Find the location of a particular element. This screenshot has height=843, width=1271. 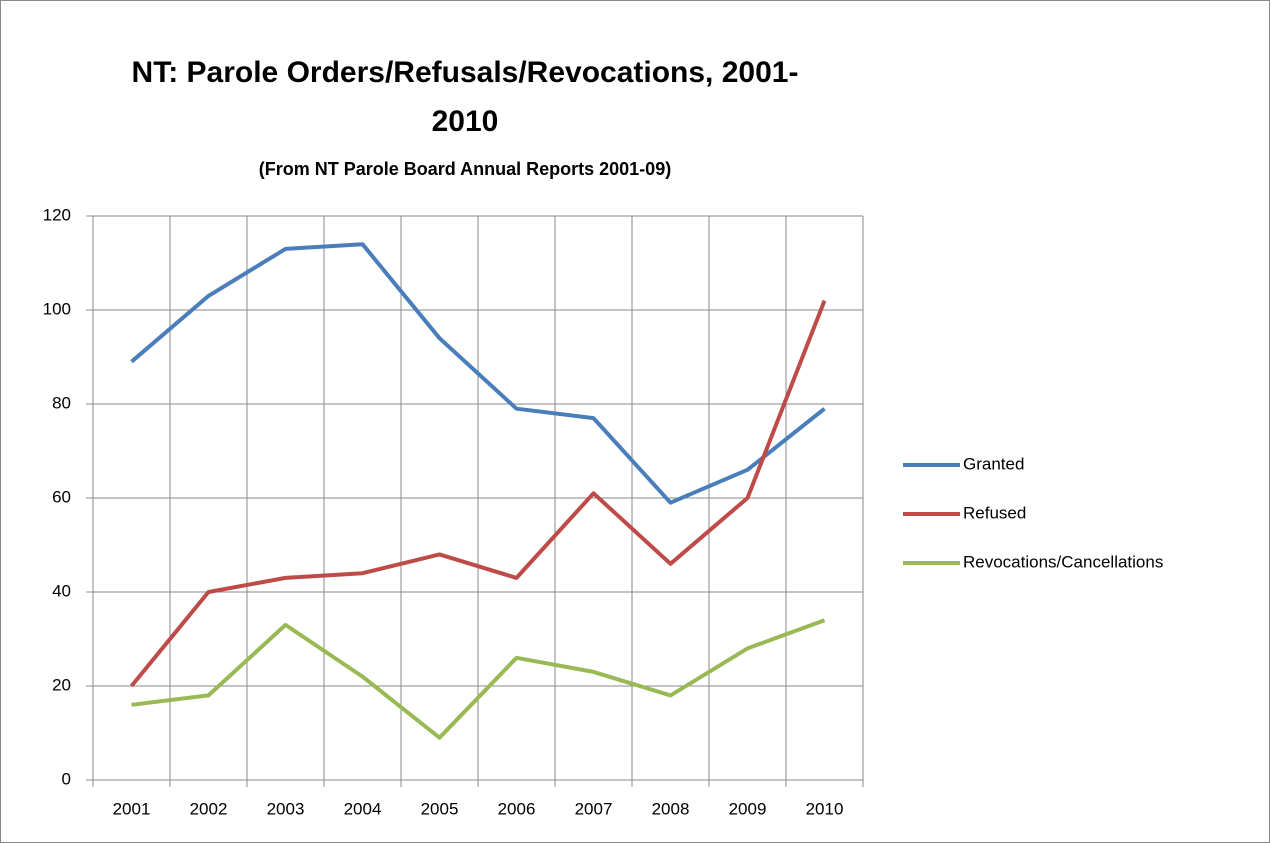

x-tick-label: 2001 is located at coordinates (132, 808).